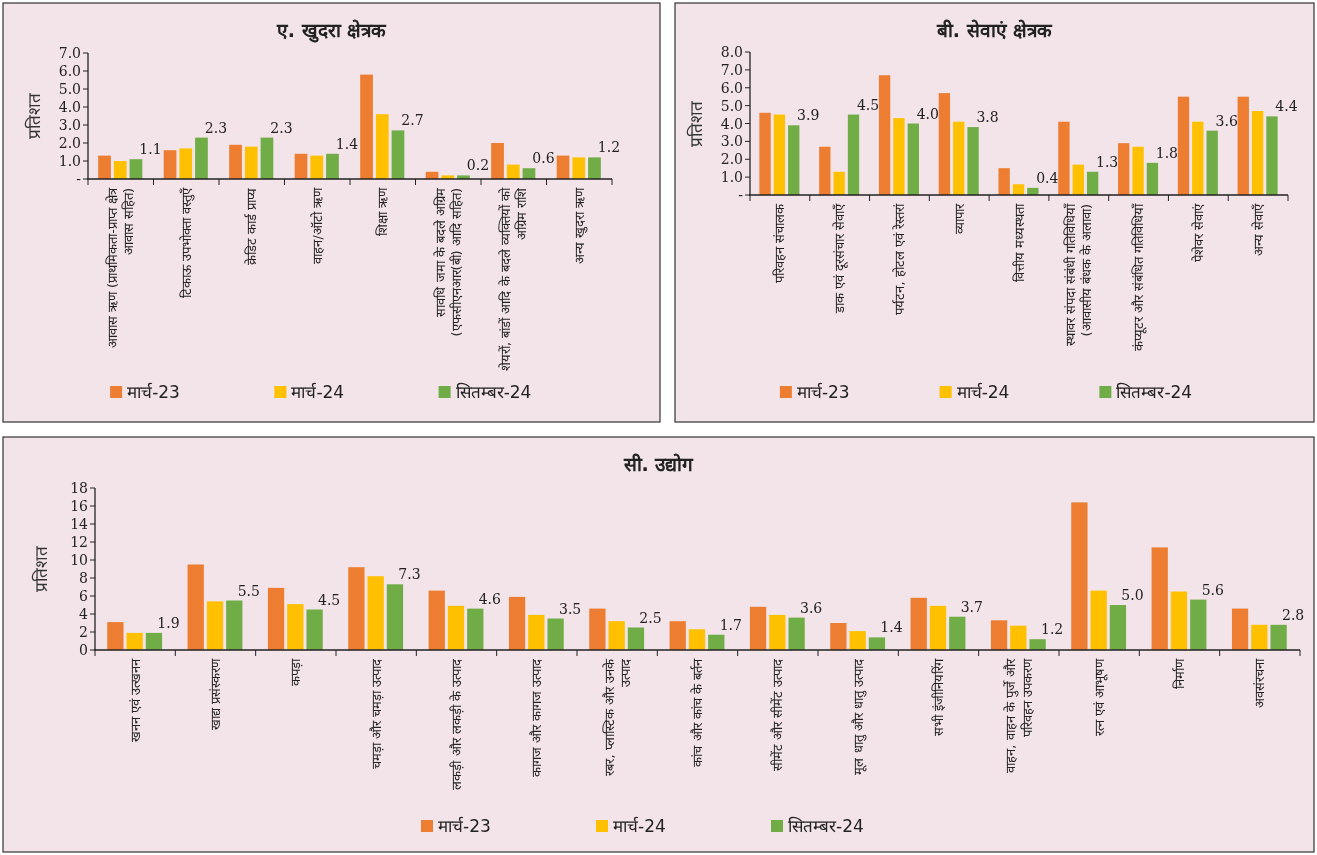 This screenshot has width=1317, height=855. What do you see at coordinates (1167, 152) in the screenshot?
I see `data-label: 1.8` at bounding box center [1167, 152].